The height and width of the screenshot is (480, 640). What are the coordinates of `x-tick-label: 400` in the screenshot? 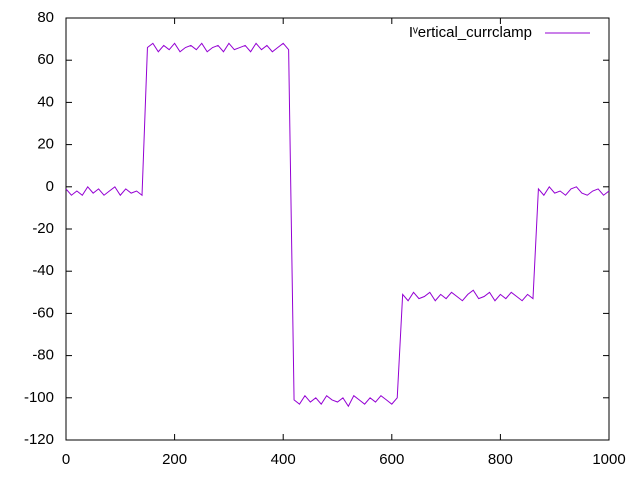 It's located at (283, 459).